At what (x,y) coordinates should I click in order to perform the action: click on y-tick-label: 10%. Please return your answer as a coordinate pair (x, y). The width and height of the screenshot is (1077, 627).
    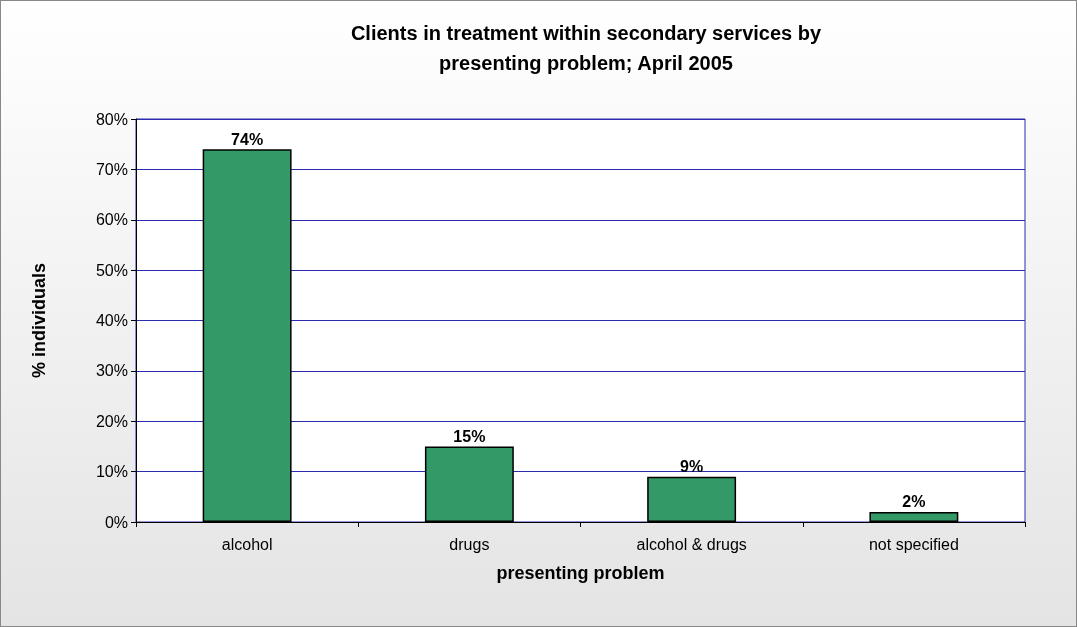
    Looking at the image, I should click on (111, 472).